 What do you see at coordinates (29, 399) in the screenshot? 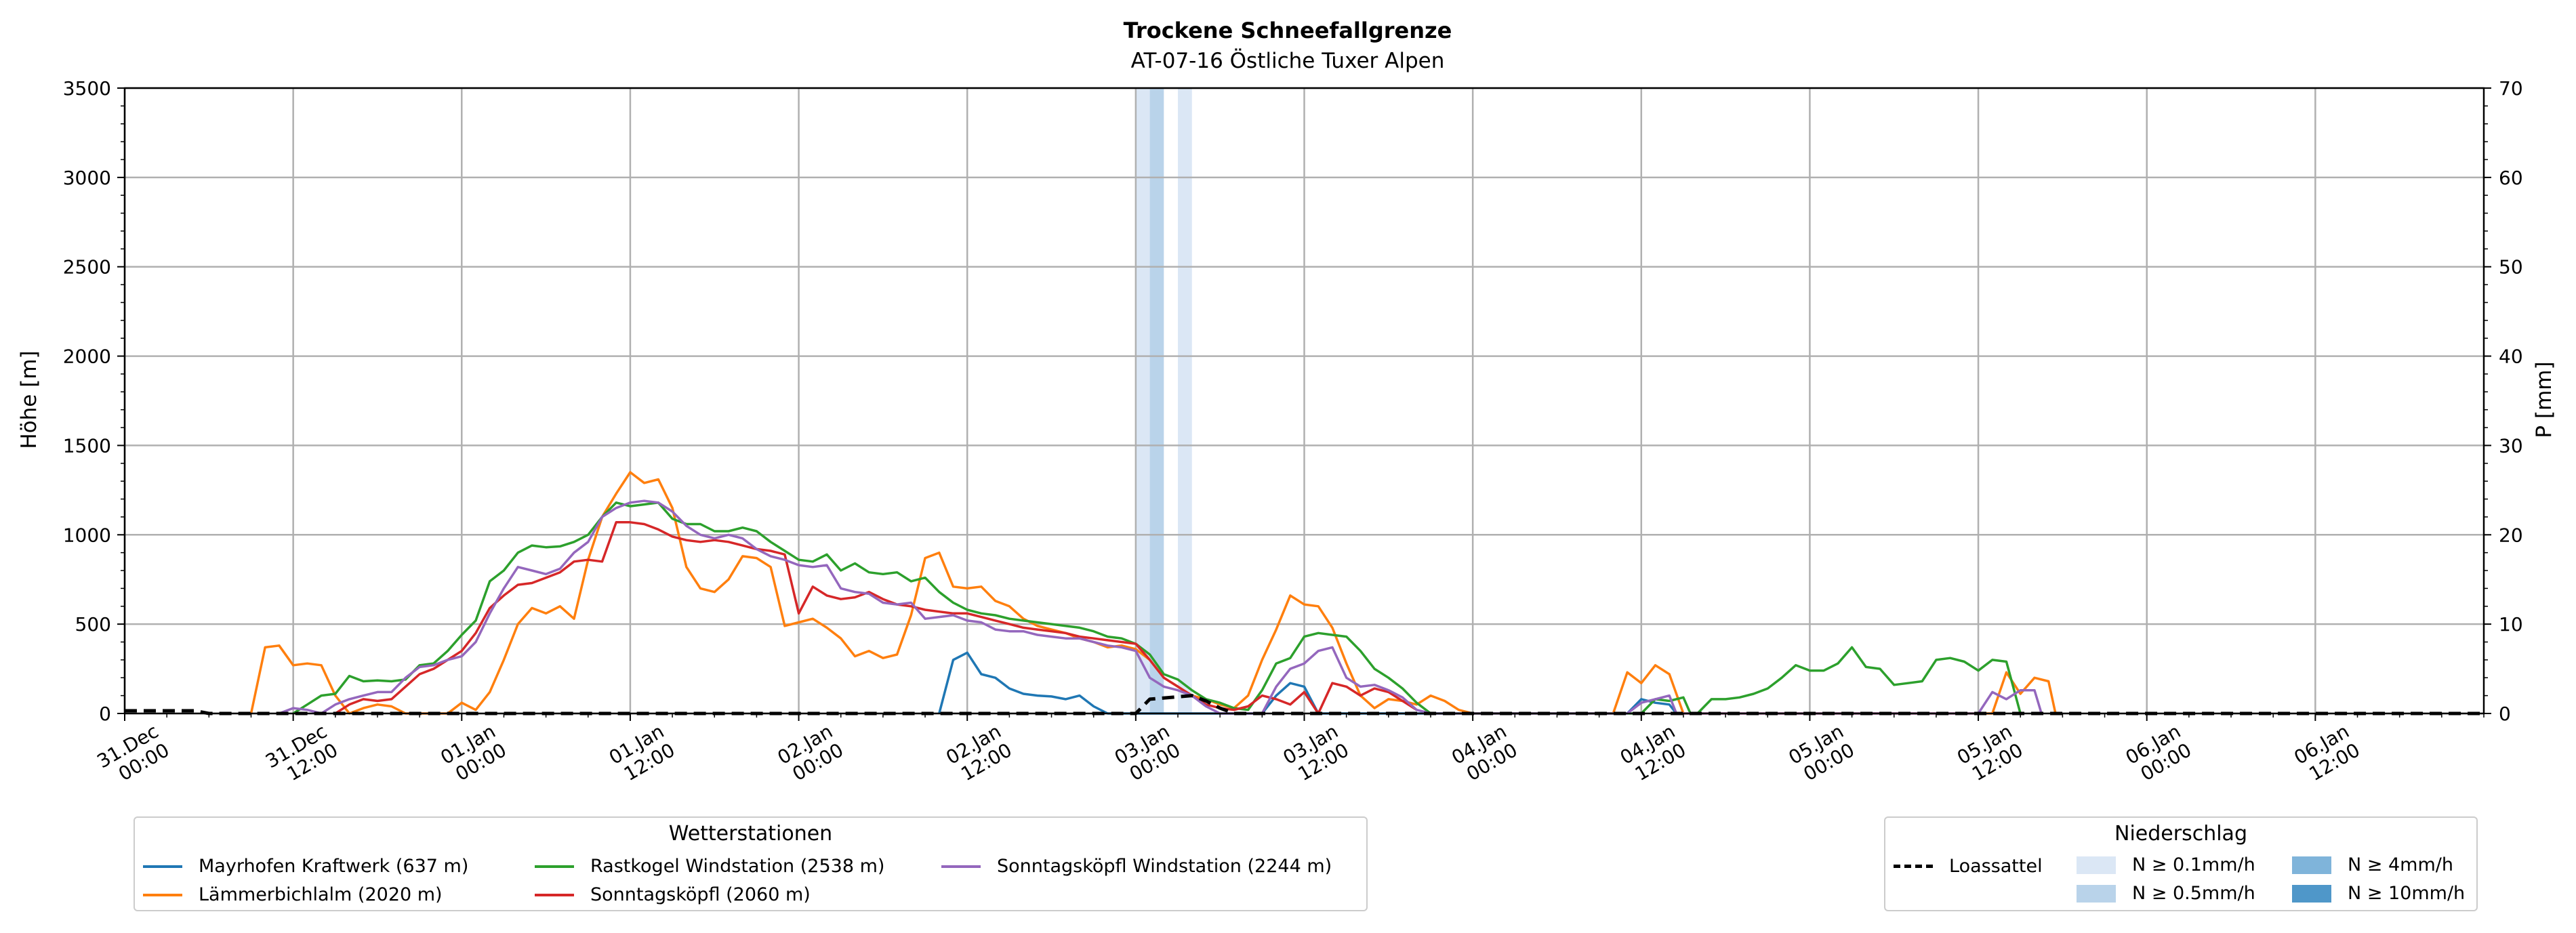
I see `y-axis-label: Höhe [m]` at bounding box center [29, 399].